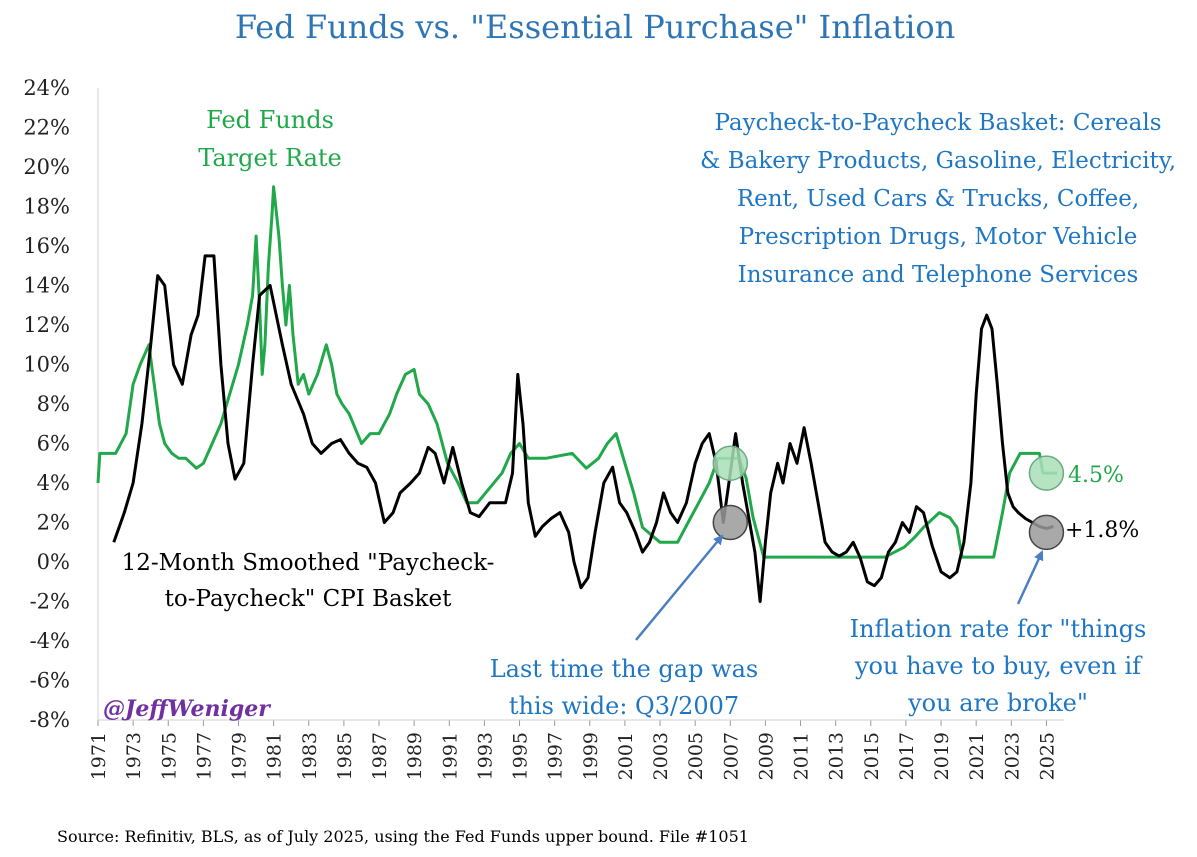  I want to click on x-tick-label: 1991, so click(450, 756).